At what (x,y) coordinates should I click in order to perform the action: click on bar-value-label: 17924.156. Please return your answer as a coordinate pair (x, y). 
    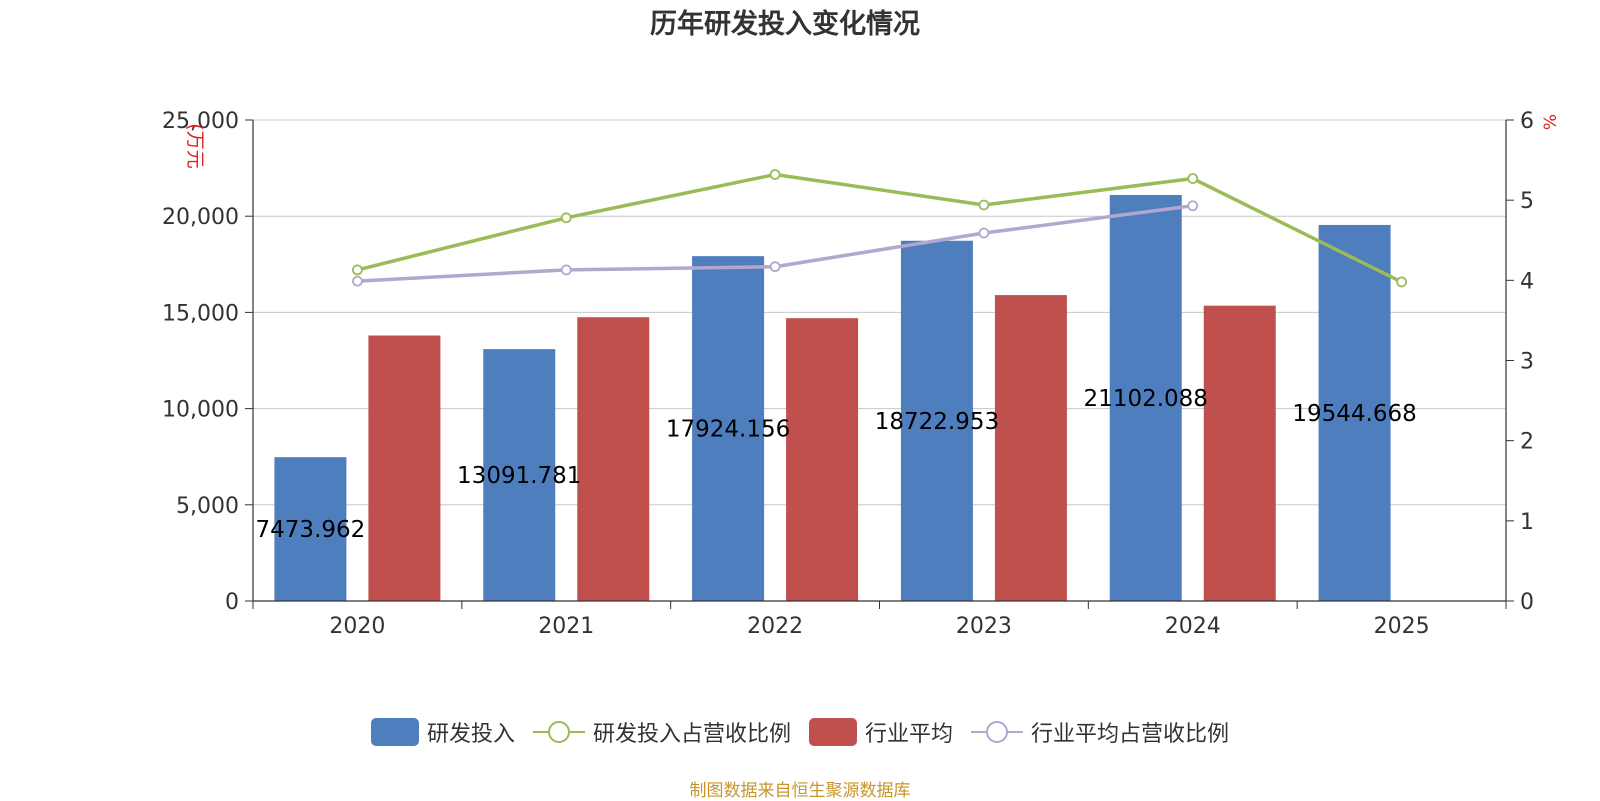
    Looking at the image, I should click on (728, 430).